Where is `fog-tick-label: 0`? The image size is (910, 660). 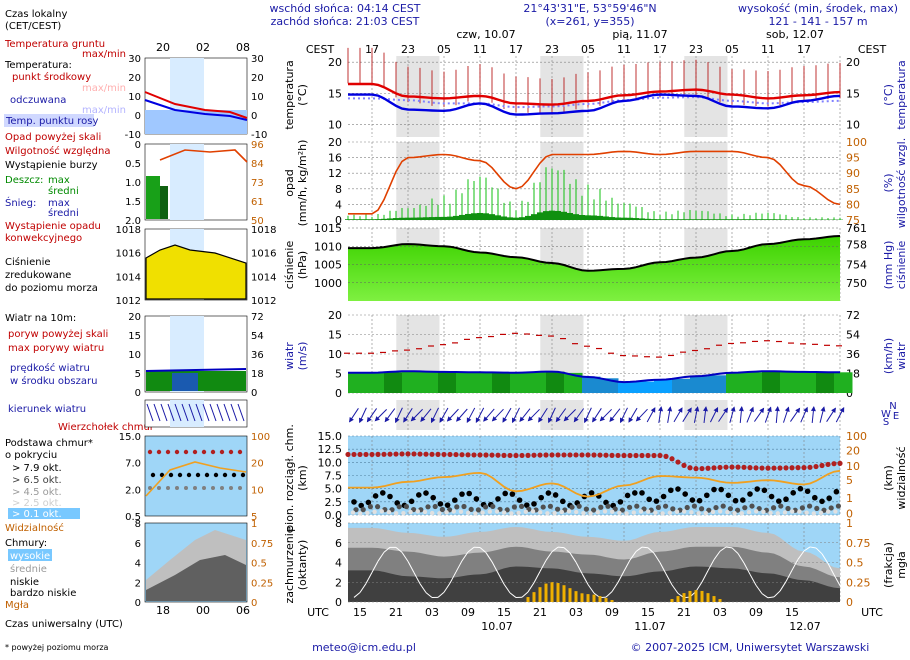
fog-tick-label: 0 is located at coordinates (849, 602).